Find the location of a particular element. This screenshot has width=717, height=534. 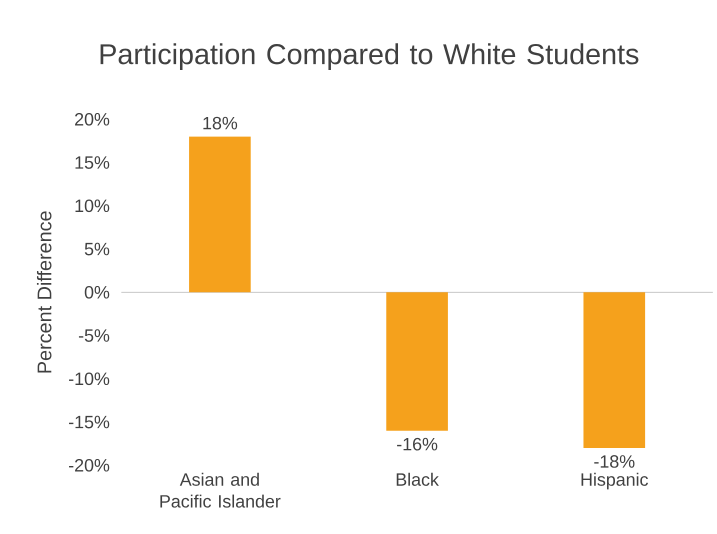

x-tick-label: Black is located at coordinates (417, 479).